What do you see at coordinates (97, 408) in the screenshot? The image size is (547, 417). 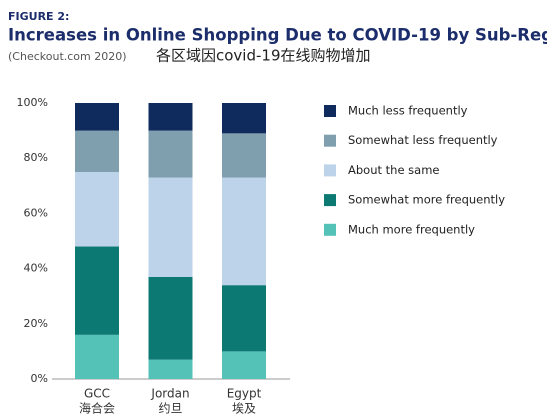 I see `x-tick-sublabel: 海合会` at bounding box center [97, 408].